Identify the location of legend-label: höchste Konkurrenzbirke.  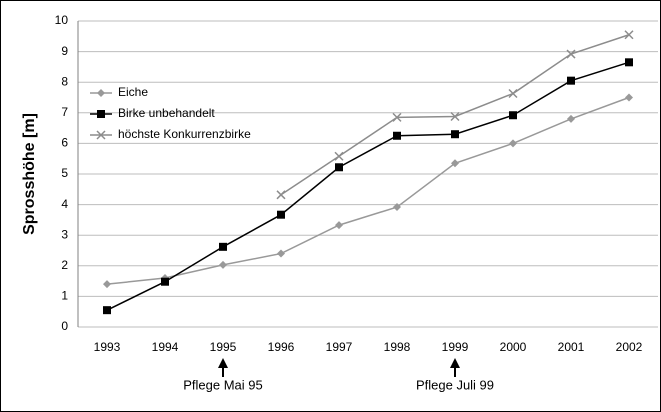
(184, 134).